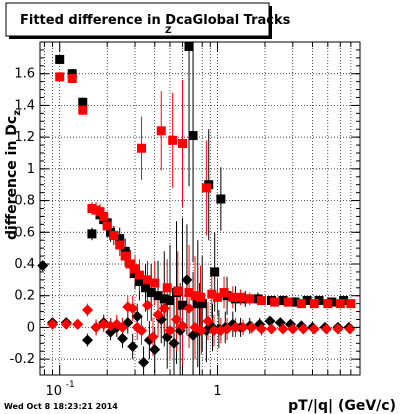 The image size is (400, 414). Describe the element at coordinates (70, 385) in the screenshot. I see `x-tick-label-exponent: -1` at that location.